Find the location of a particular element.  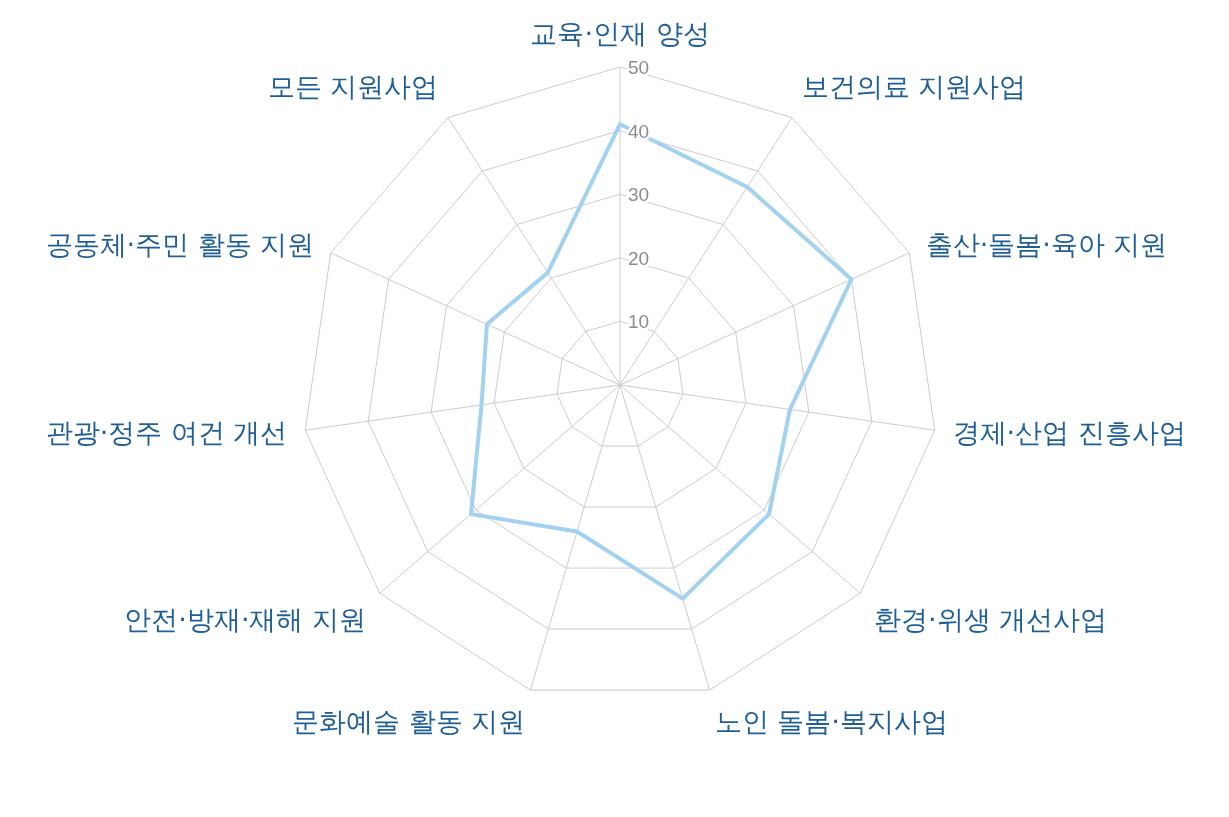

spoke-label: 출산·돌봄·육아 지원 is located at coordinates (1046, 245).